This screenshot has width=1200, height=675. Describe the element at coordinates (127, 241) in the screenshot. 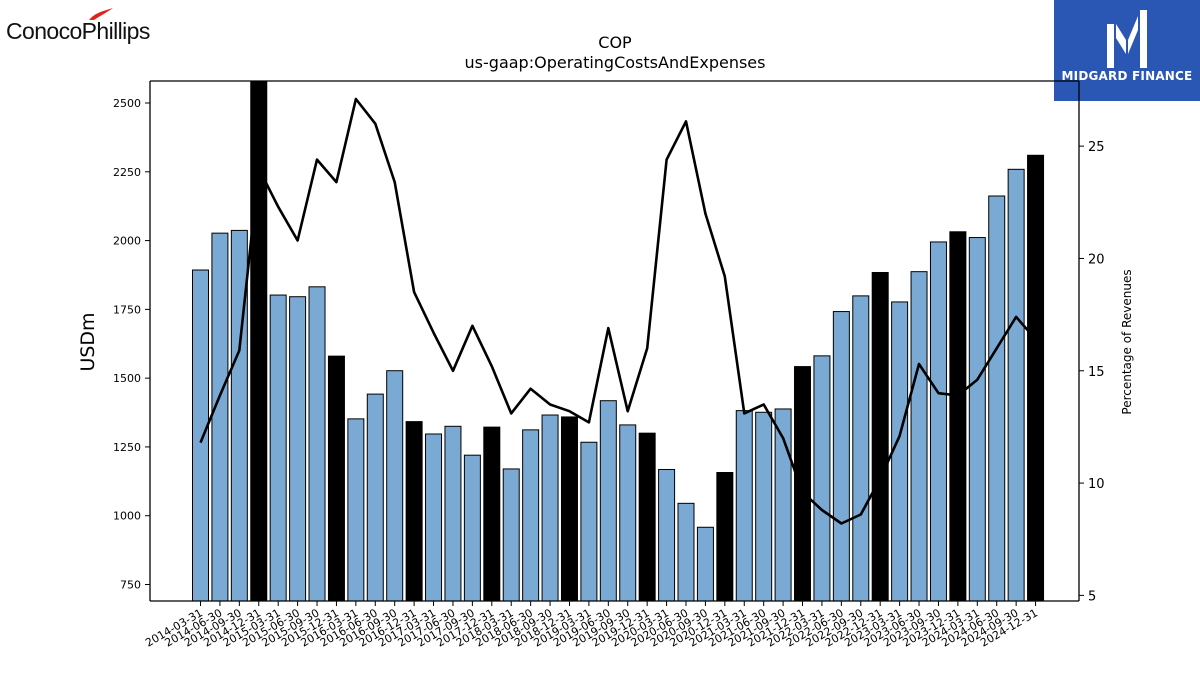

I see `y-tick-label: 2000` at that location.